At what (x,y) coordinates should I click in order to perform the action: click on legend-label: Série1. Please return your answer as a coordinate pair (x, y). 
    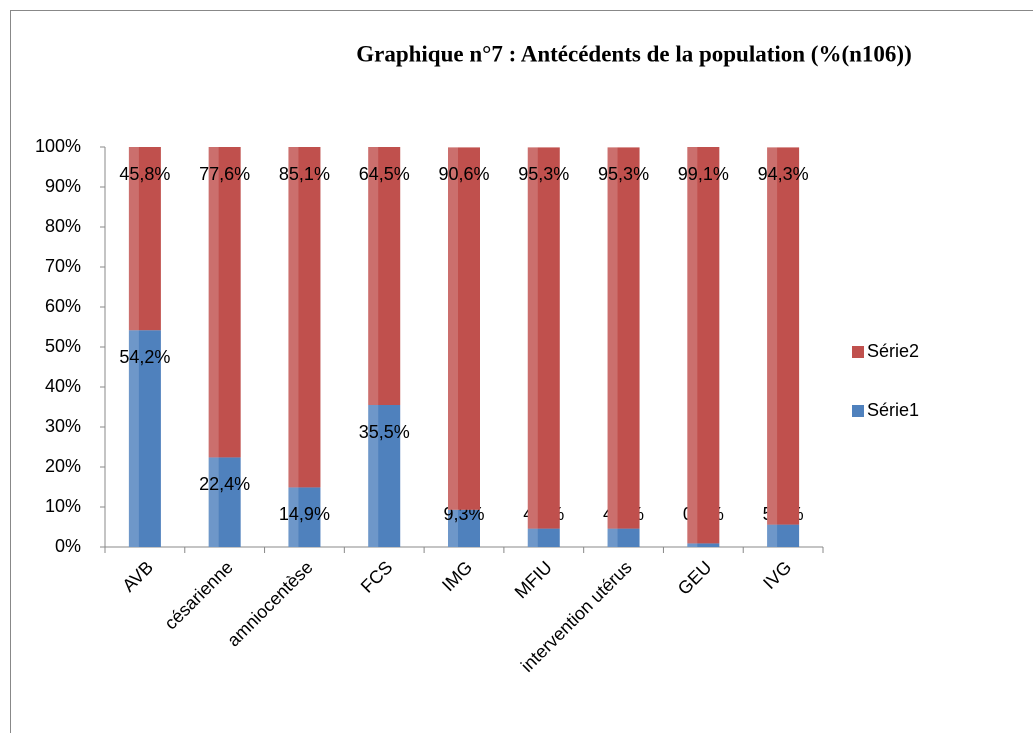
    Looking at the image, I should click on (893, 410).